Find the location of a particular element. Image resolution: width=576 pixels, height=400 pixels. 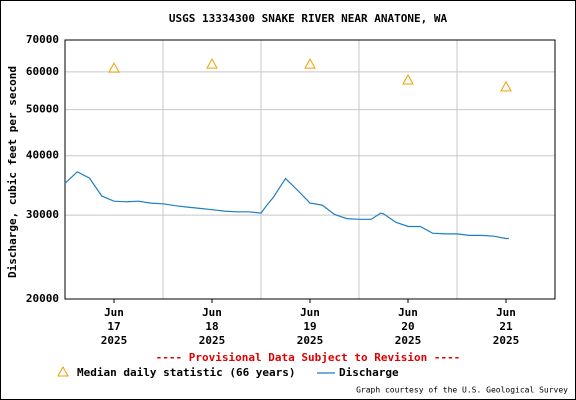

x-tick-label: Jun 21 2025 is located at coordinates (506, 326).